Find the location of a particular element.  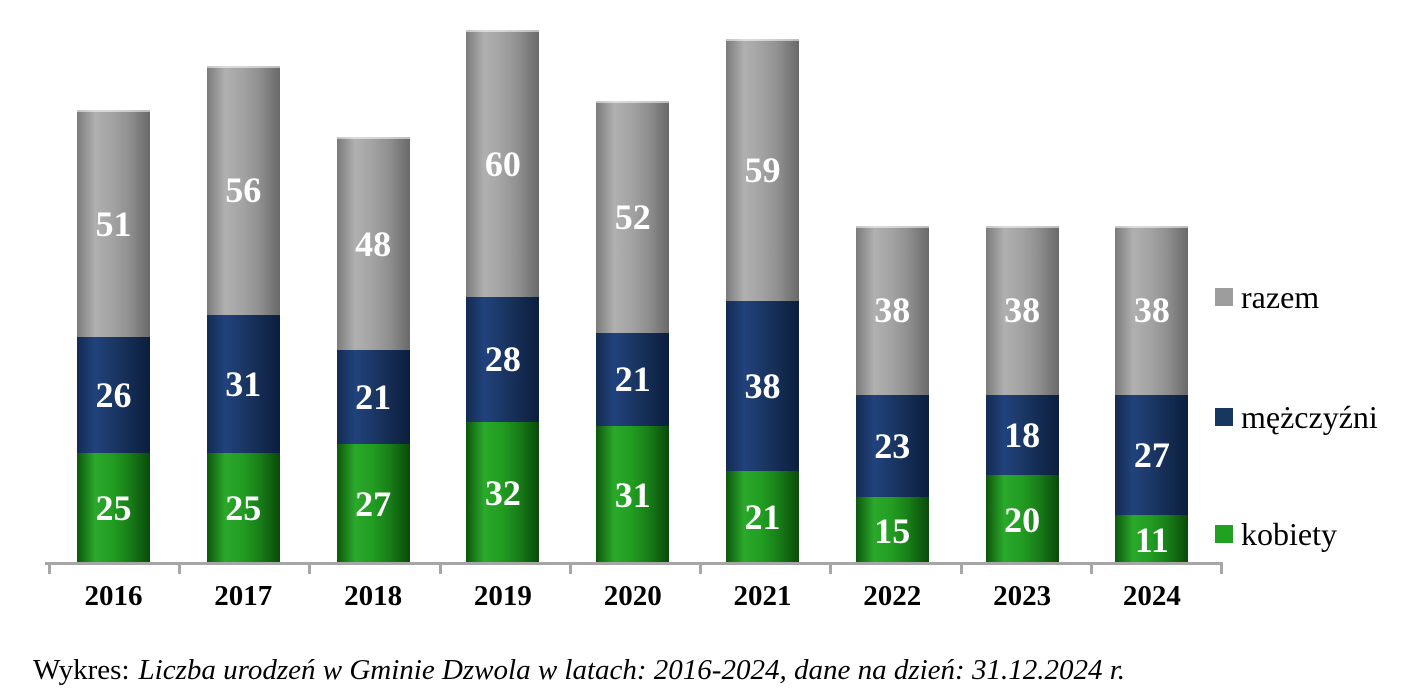

bar-segment-razem-2021: 59 is located at coordinates (762, 170).